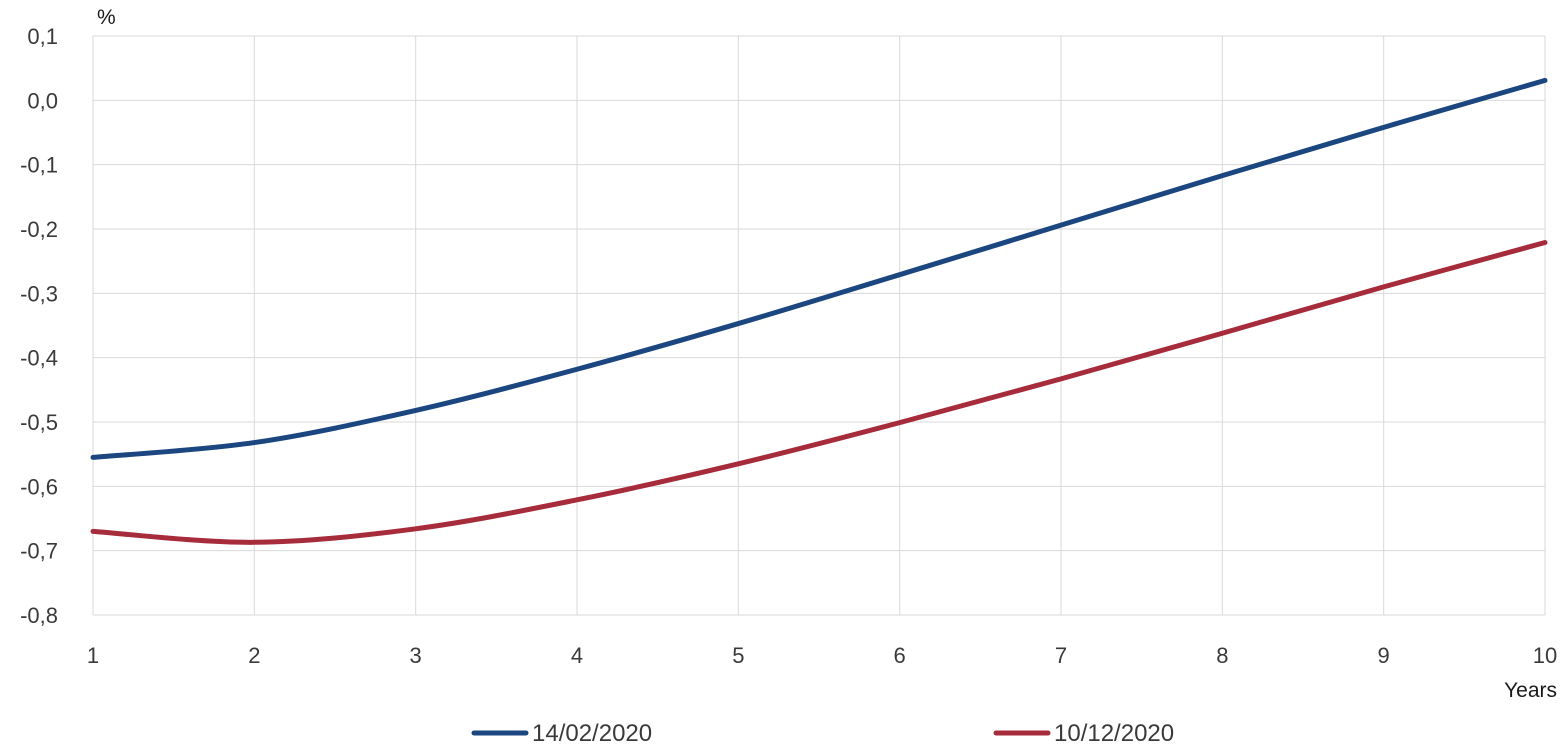 The width and height of the screenshot is (1567, 746). What do you see at coordinates (39, 358) in the screenshot?
I see `y-tick-label: -0,4` at bounding box center [39, 358].